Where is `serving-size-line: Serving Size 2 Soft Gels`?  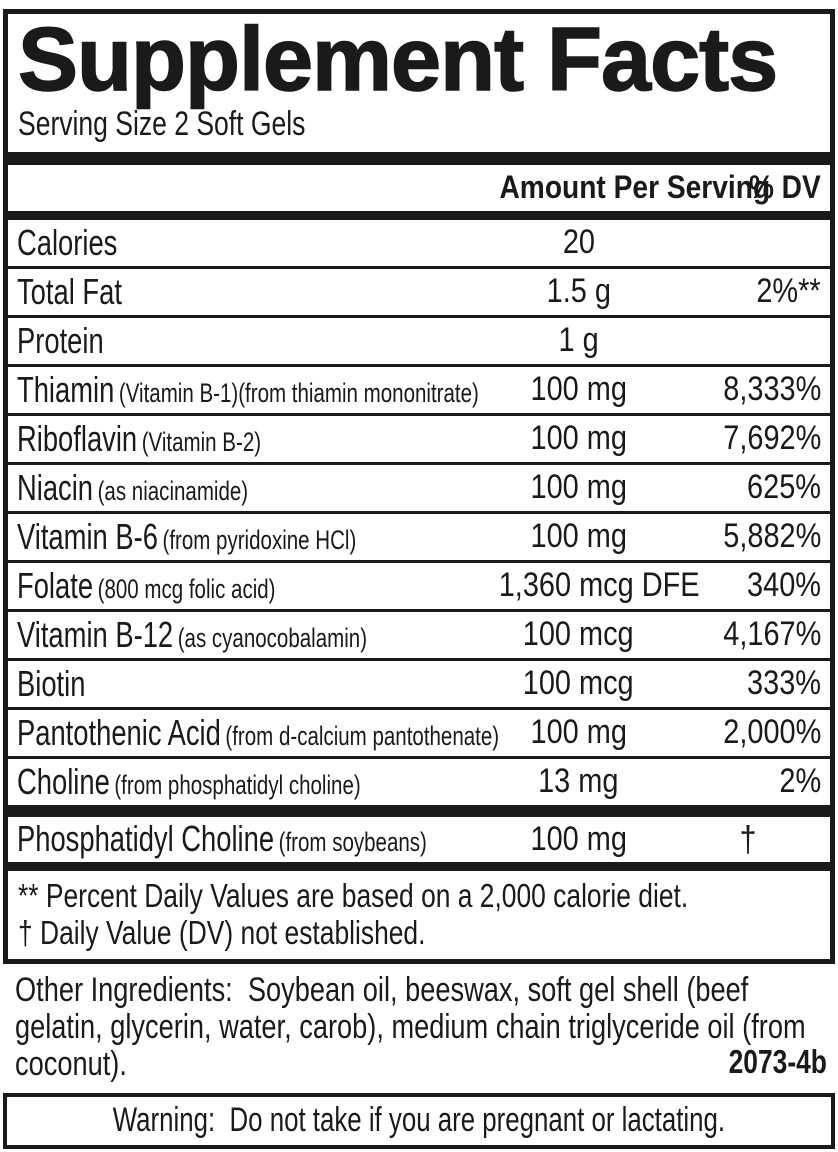
serving-size-line: Serving Size 2 Soft Gels is located at coordinates (419, 127).